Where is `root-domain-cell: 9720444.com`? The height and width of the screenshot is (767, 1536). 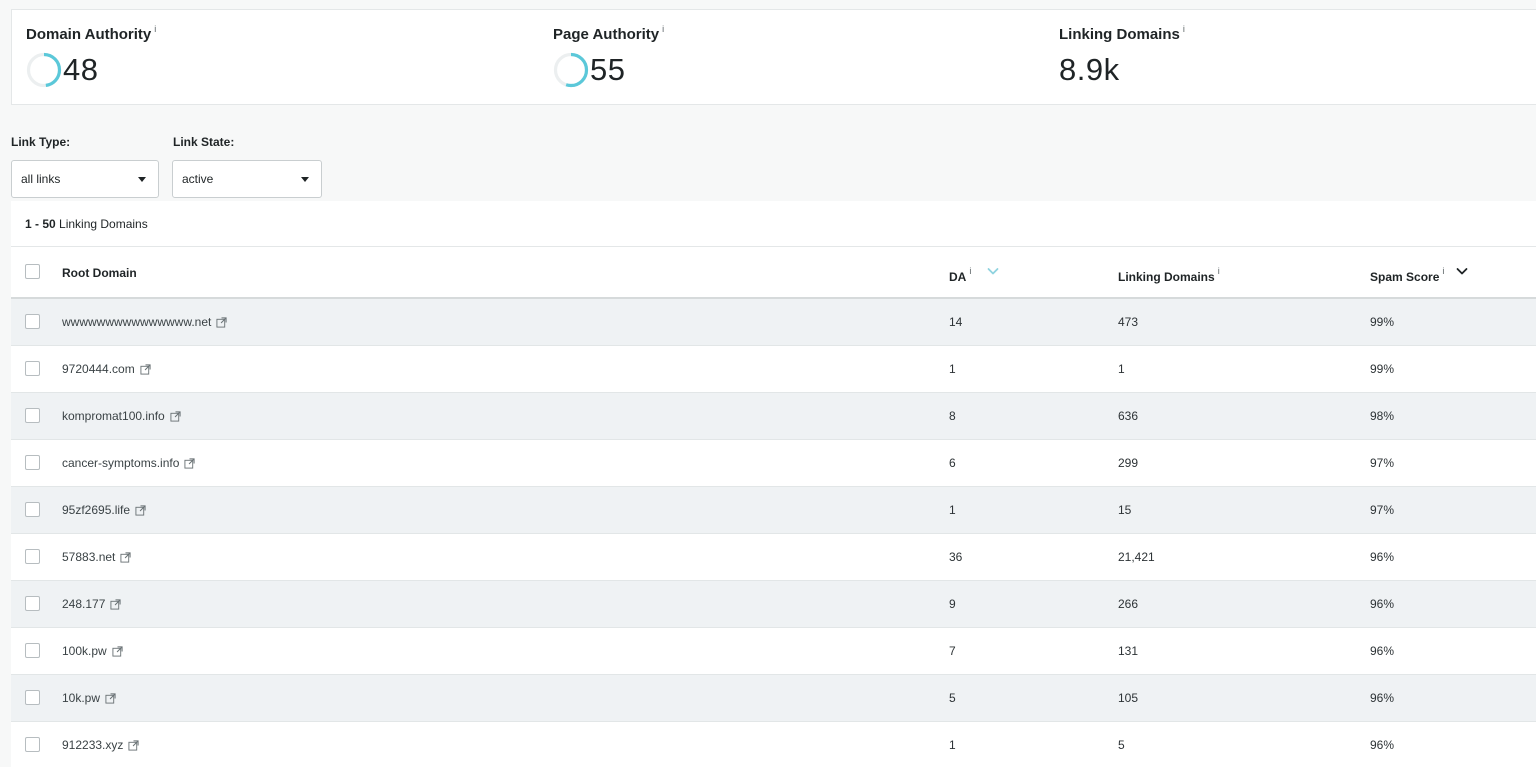
root-domain-cell: 9720444.com is located at coordinates (106, 369).